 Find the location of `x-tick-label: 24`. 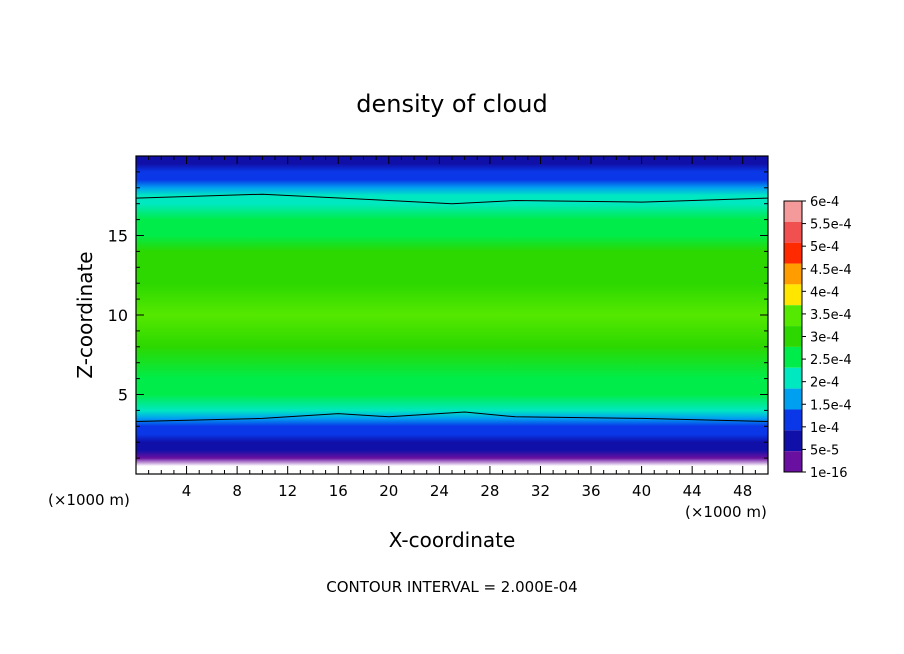

x-tick-label: 24 is located at coordinates (439, 491).